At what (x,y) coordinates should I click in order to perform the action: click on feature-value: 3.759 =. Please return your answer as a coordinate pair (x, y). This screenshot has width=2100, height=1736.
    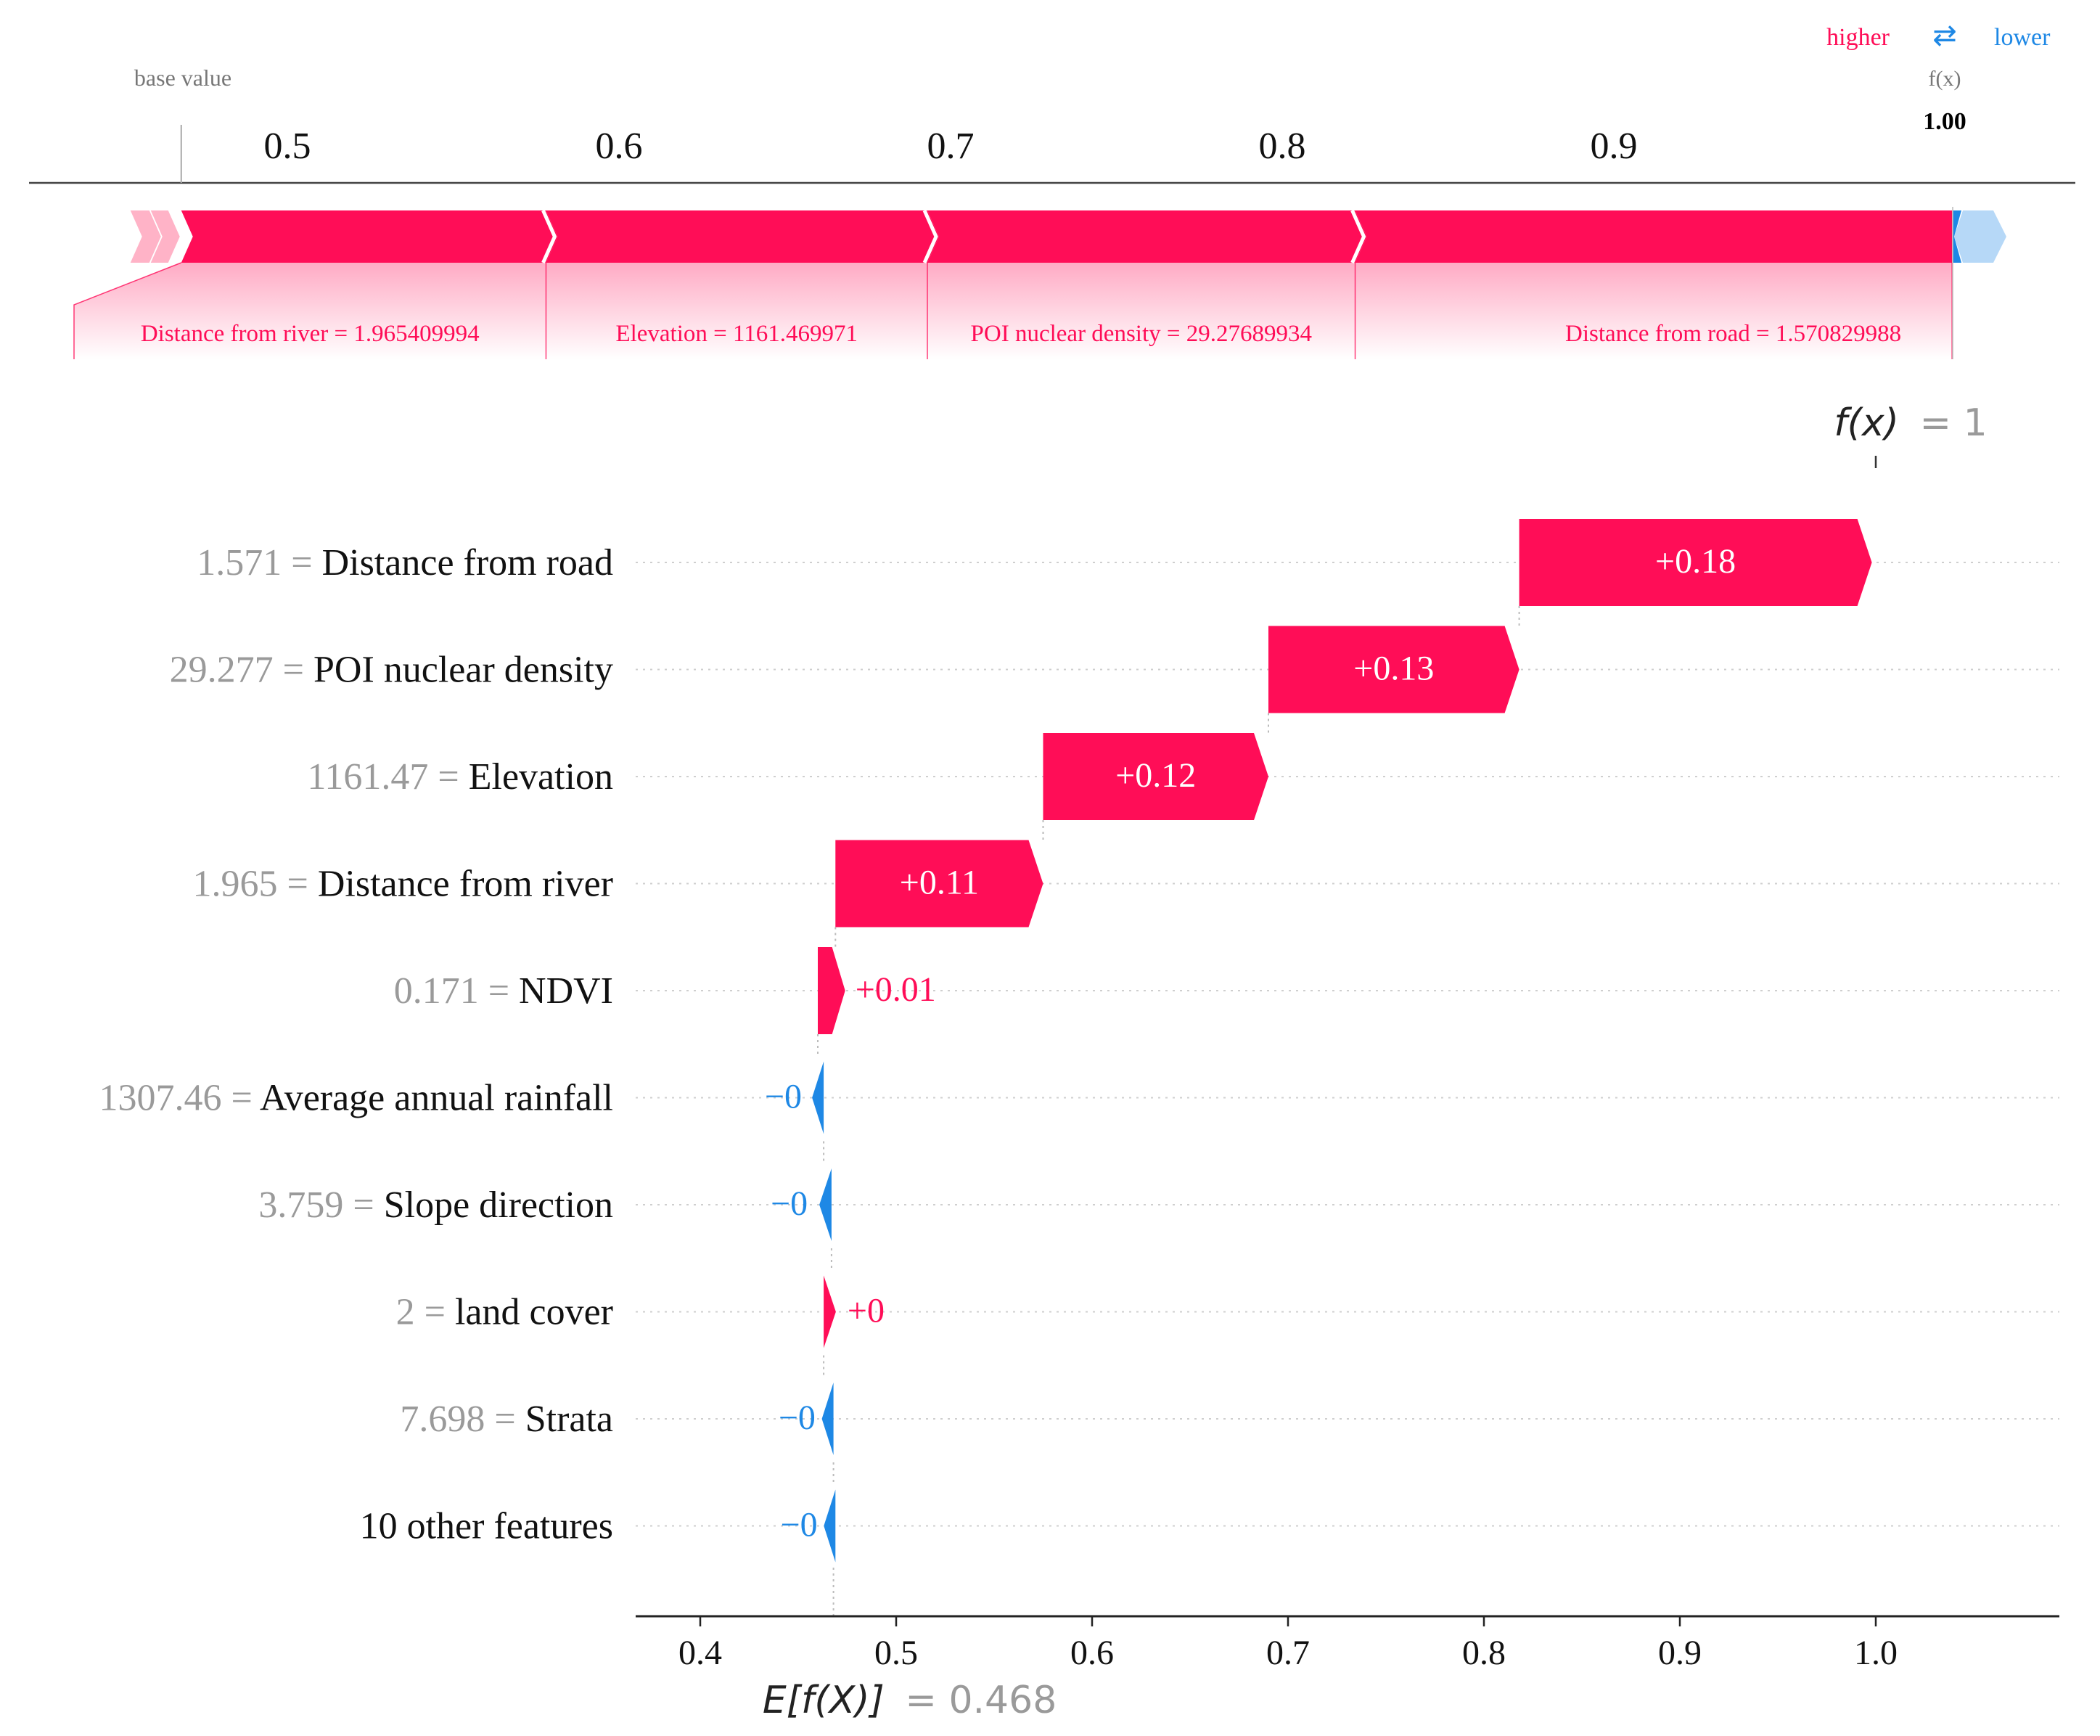
    Looking at the image, I should click on (320, 1205).